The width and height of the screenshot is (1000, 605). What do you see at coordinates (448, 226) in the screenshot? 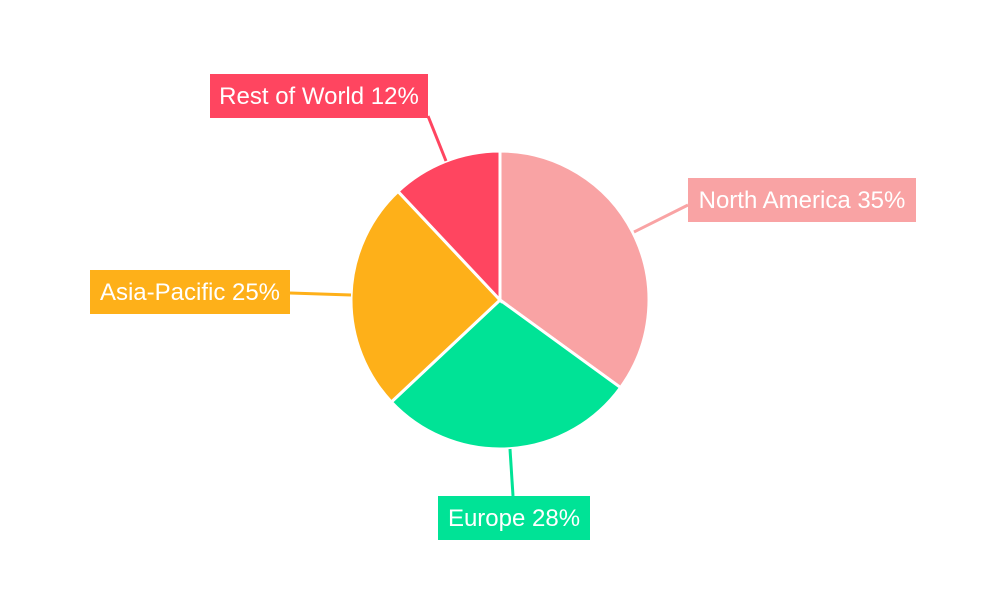
I see `pie-slice-rest-of-world` at bounding box center [448, 226].